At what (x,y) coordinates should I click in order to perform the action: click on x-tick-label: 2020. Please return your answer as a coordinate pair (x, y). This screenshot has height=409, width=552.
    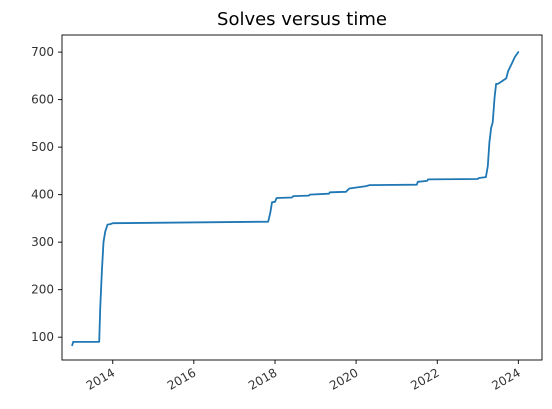
    Looking at the image, I should click on (343, 378).